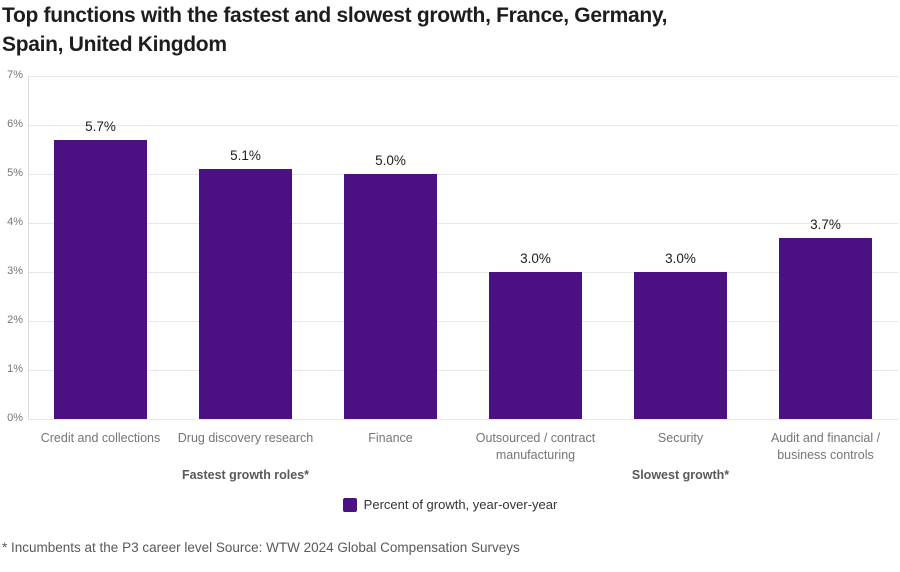  What do you see at coordinates (390, 438) in the screenshot?
I see `x-axis-label: Finance` at bounding box center [390, 438].